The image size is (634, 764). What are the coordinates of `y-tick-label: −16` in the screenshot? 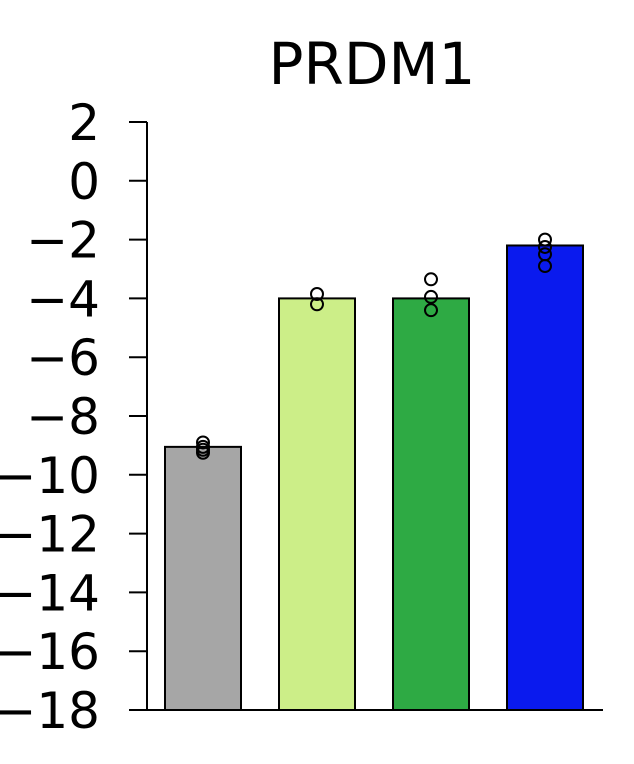 It's located at (50, 652).